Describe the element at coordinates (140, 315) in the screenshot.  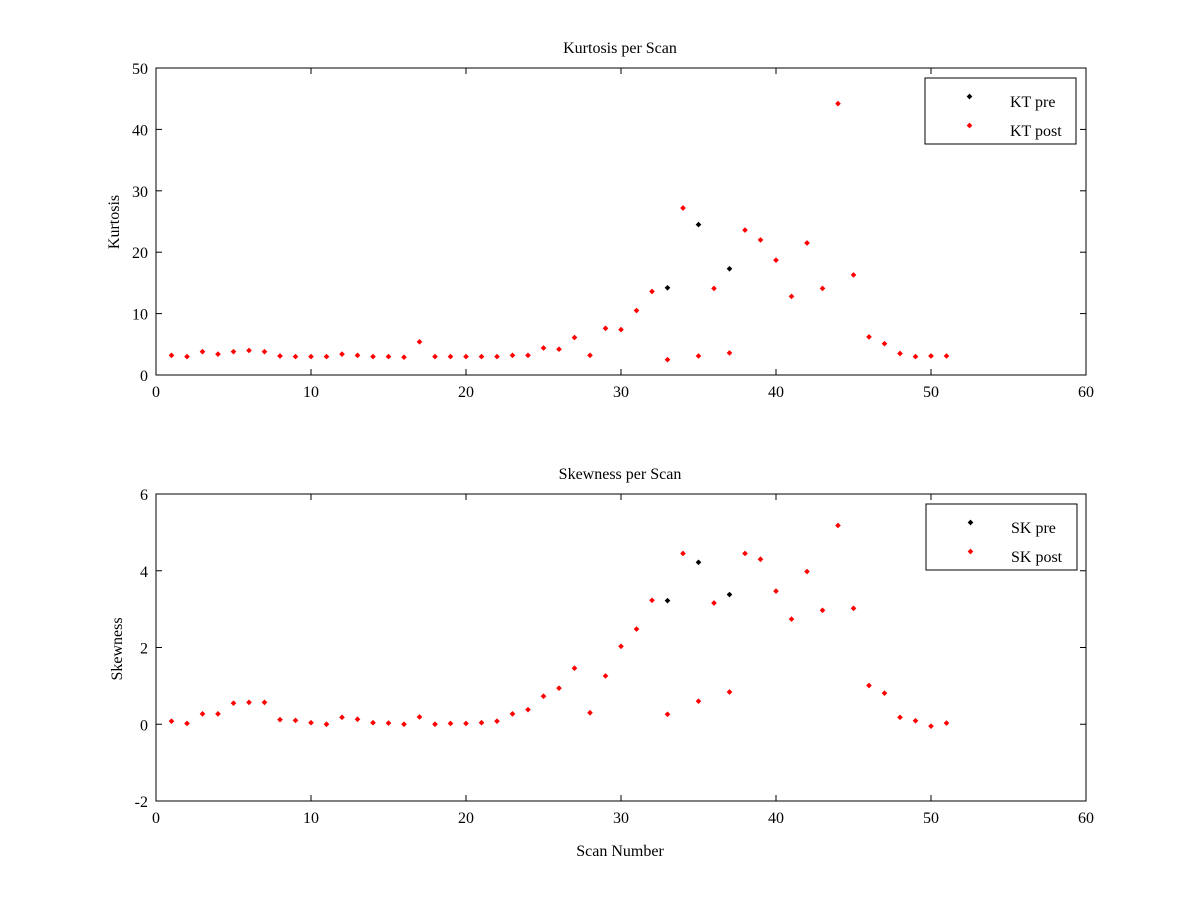
I see `y-tick-label: 10` at that location.